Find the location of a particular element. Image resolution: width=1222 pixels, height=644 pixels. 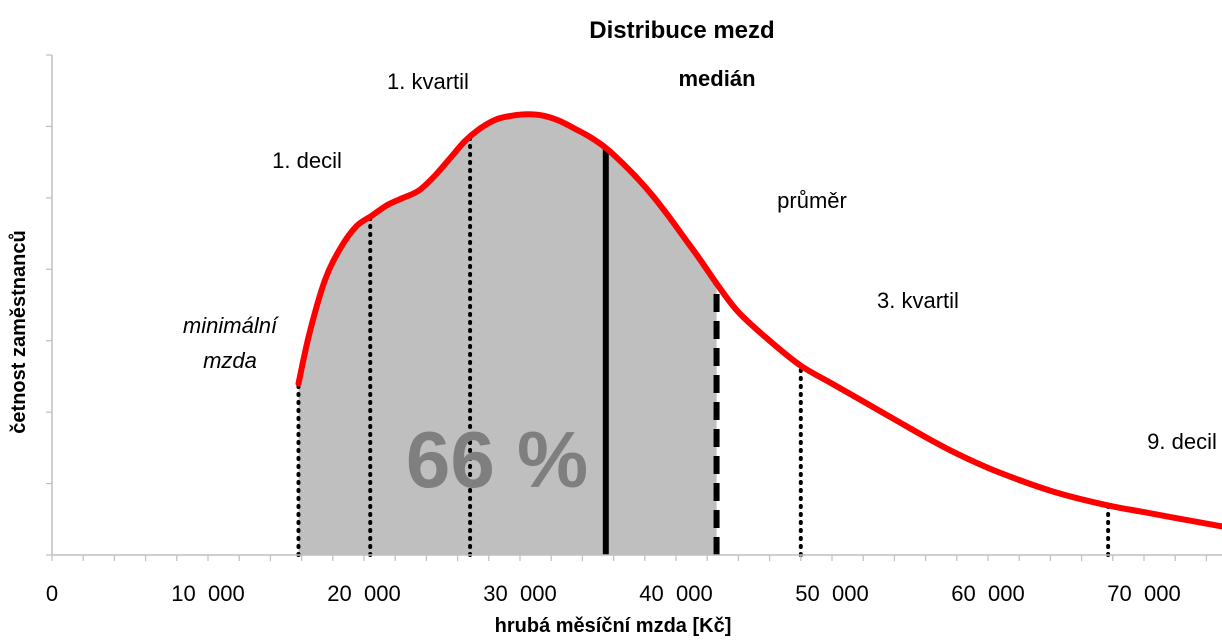

annotation-prumer: průměr is located at coordinates (812, 200).